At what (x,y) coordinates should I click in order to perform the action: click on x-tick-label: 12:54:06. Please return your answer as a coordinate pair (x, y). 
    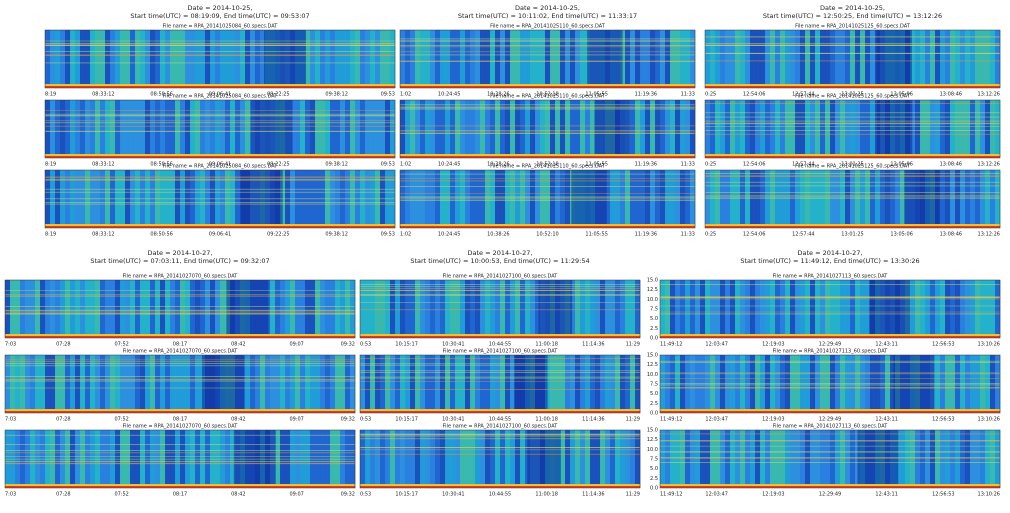
    Looking at the image, I should click on (754, 95).